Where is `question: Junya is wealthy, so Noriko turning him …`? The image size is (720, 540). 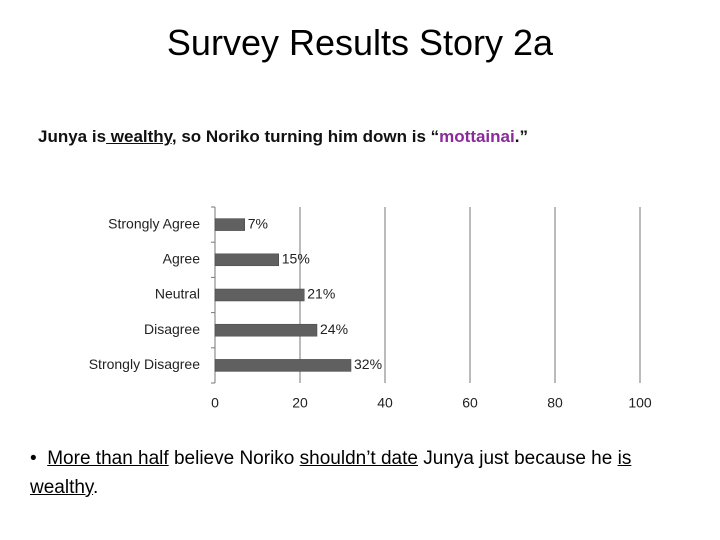
question: Junya is wealthy, so Noriko turning him … is located at coordinates (283, 137).